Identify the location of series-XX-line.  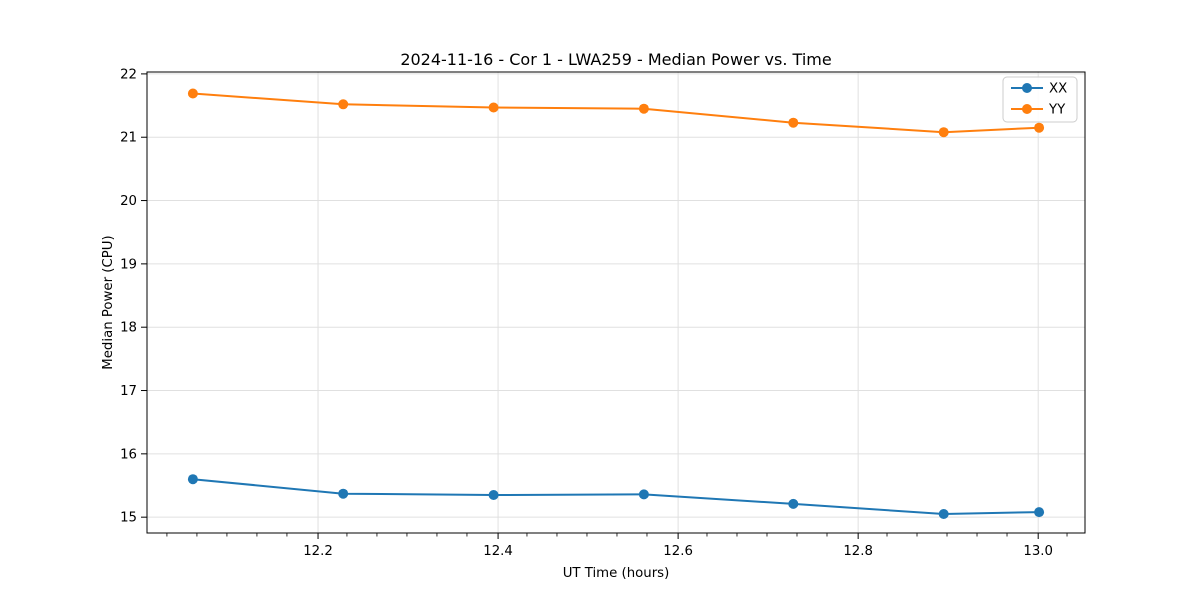
(616, 496).